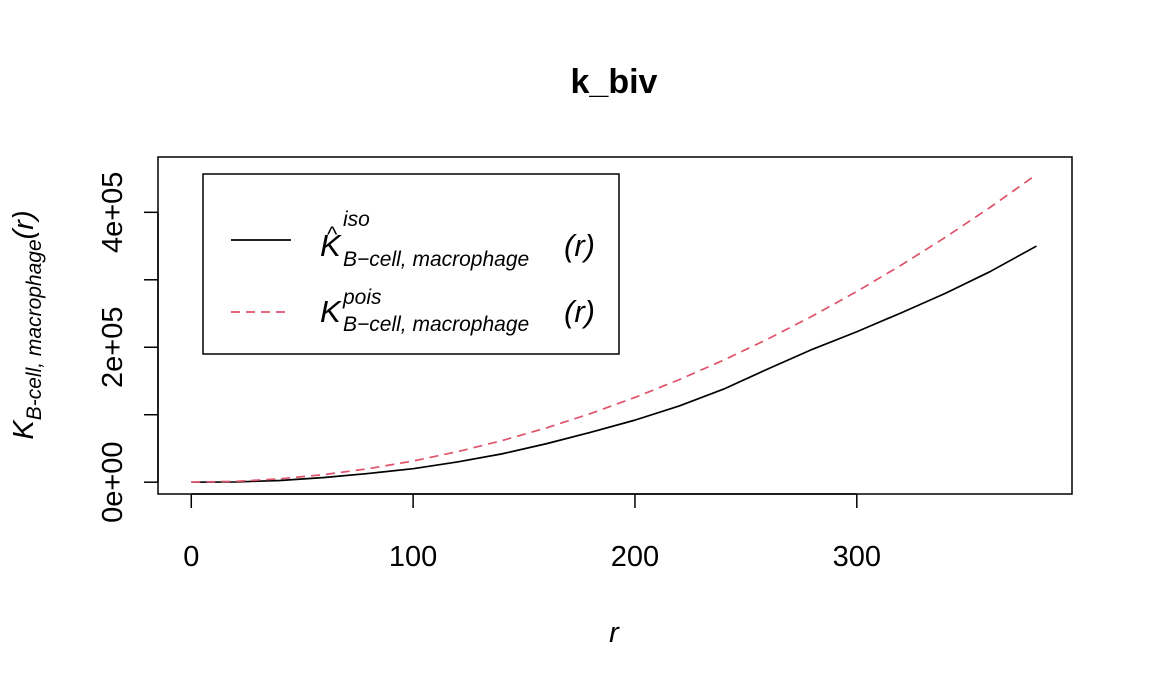  Describe the element at coordinates (457, 239) in the screenshot. I see `legend-iso-label: K ^ iso B−cell, macrophage (r)` at that location.